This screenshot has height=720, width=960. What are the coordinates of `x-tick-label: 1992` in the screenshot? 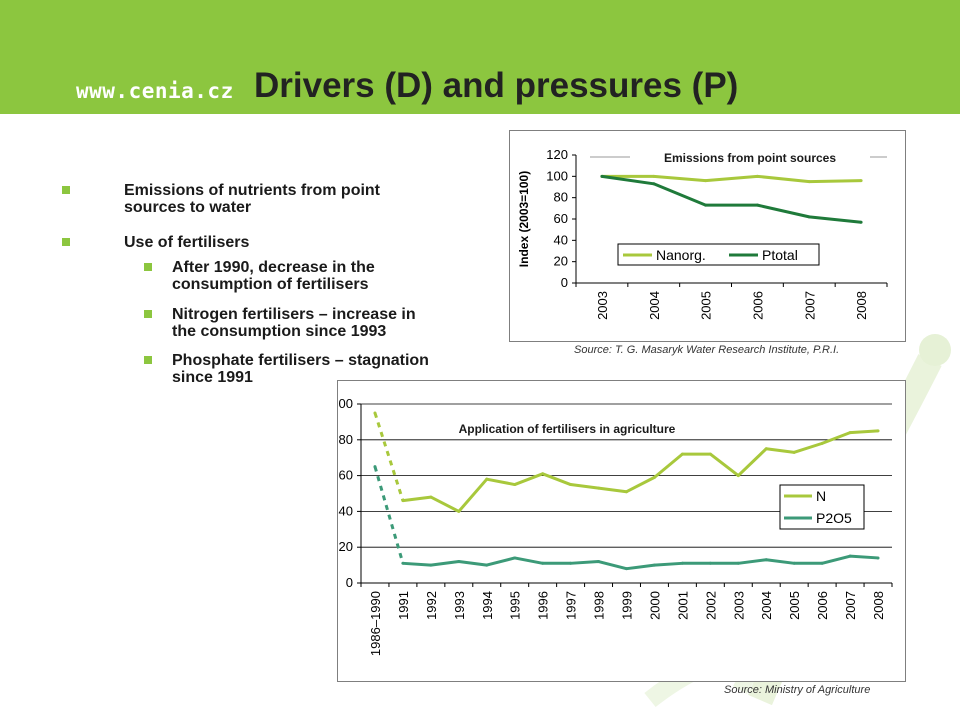 It's located at (431, 605).